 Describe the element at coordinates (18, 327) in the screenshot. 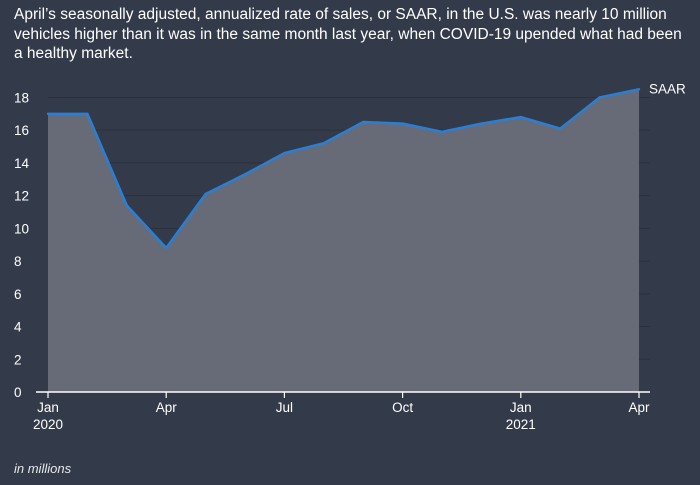

I see `y-tick-label-4: 4` at that location.